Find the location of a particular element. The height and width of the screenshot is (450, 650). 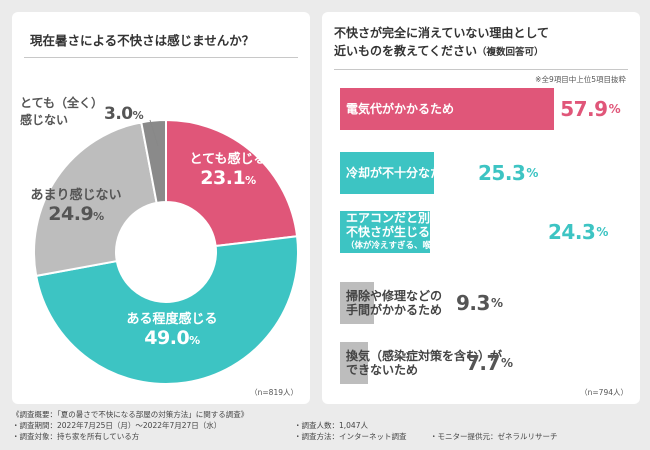

bar-chart-title-line1: 不快さが完全に消えていない理由として is located at coordinates (442, 33).